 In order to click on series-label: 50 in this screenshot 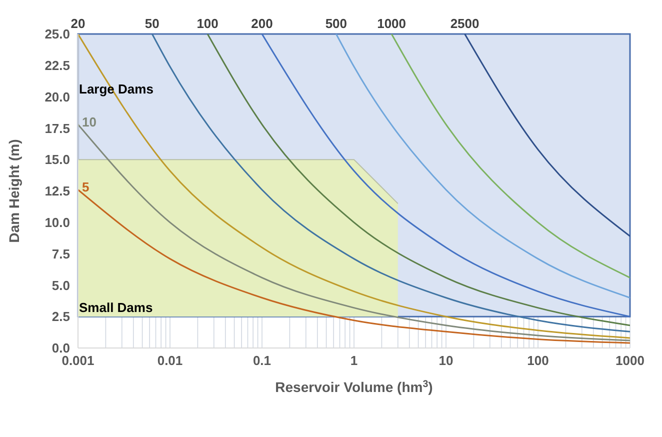, I will do `click(152, 23)`.